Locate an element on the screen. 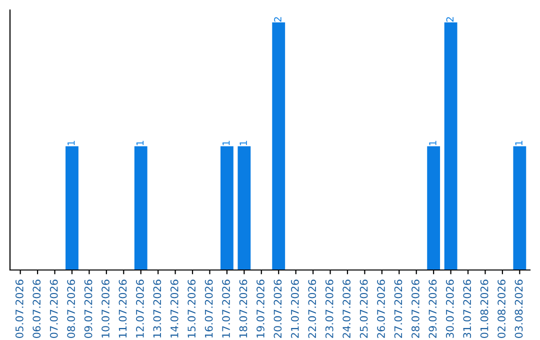  x-tick-label: 20.07.2026 is located at coordinates (278, 309).